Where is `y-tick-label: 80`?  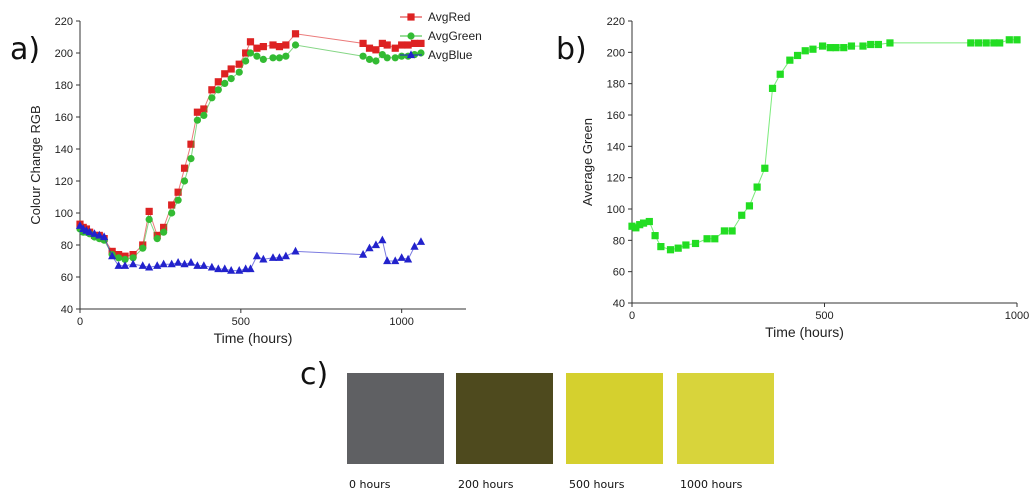 y-tick-label: 80 is located at coordinates (619, 241).